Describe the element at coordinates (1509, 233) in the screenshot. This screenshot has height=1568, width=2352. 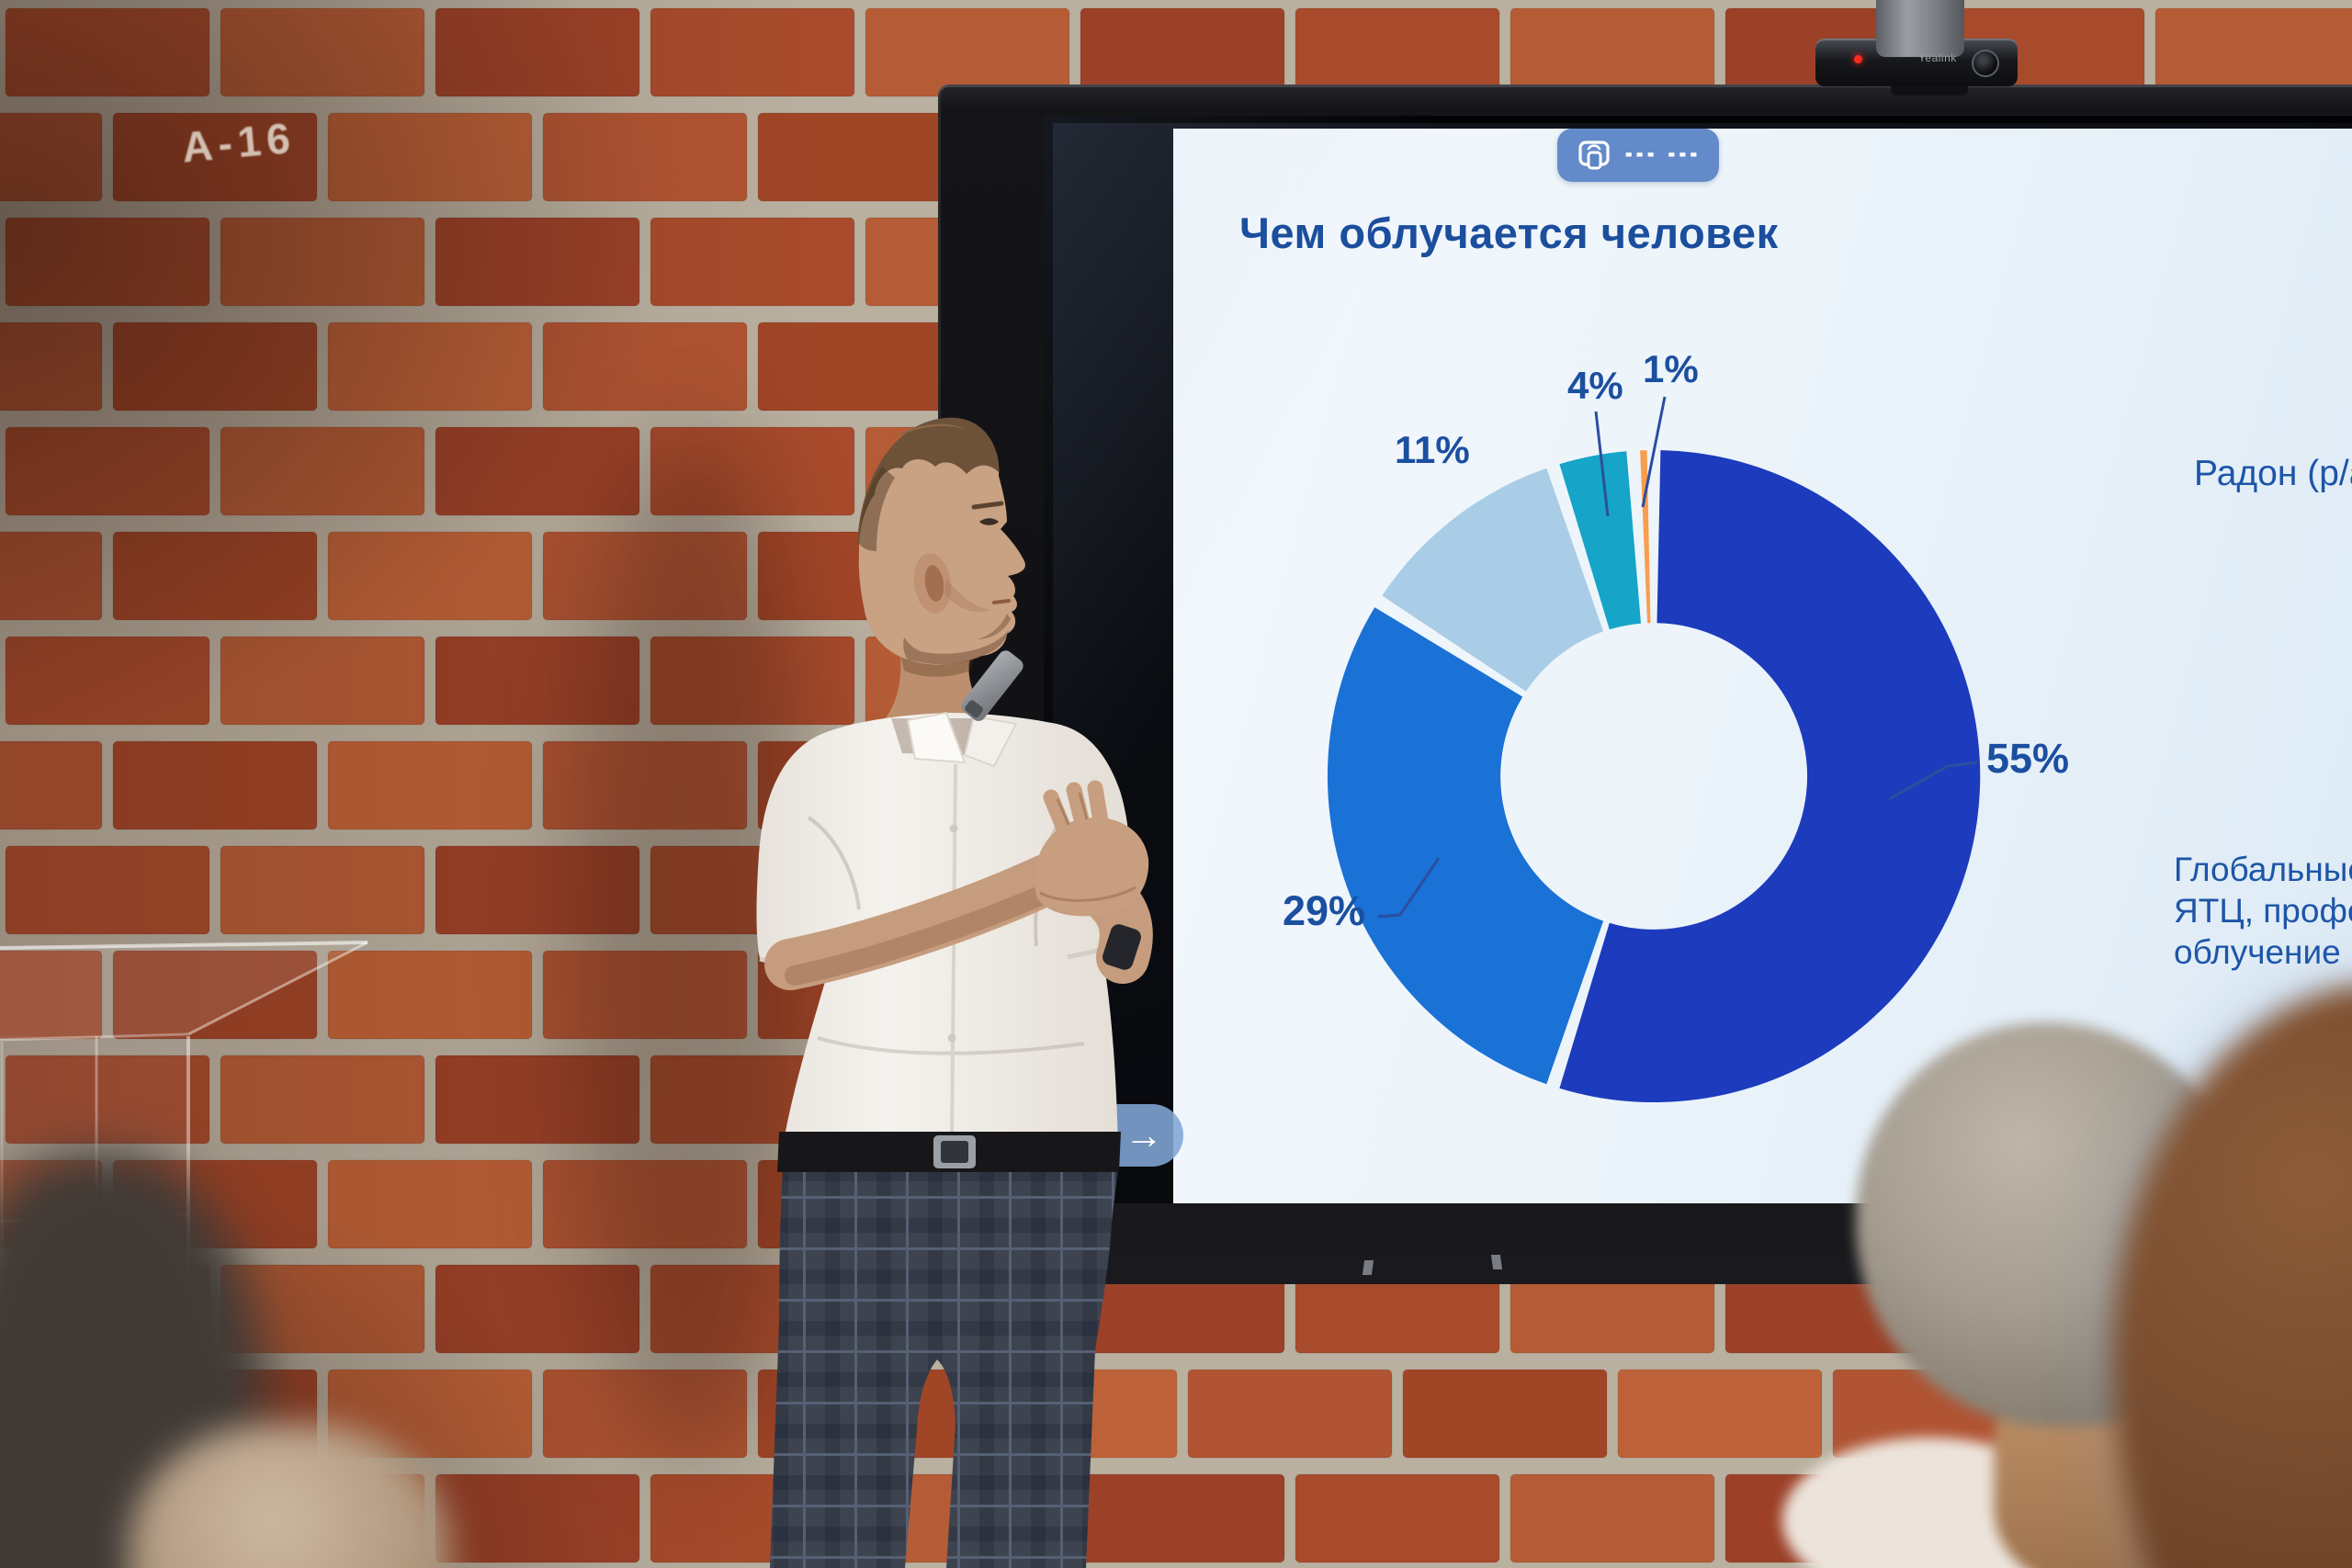
I see `slide-title: Чем облучается человек` at that location.